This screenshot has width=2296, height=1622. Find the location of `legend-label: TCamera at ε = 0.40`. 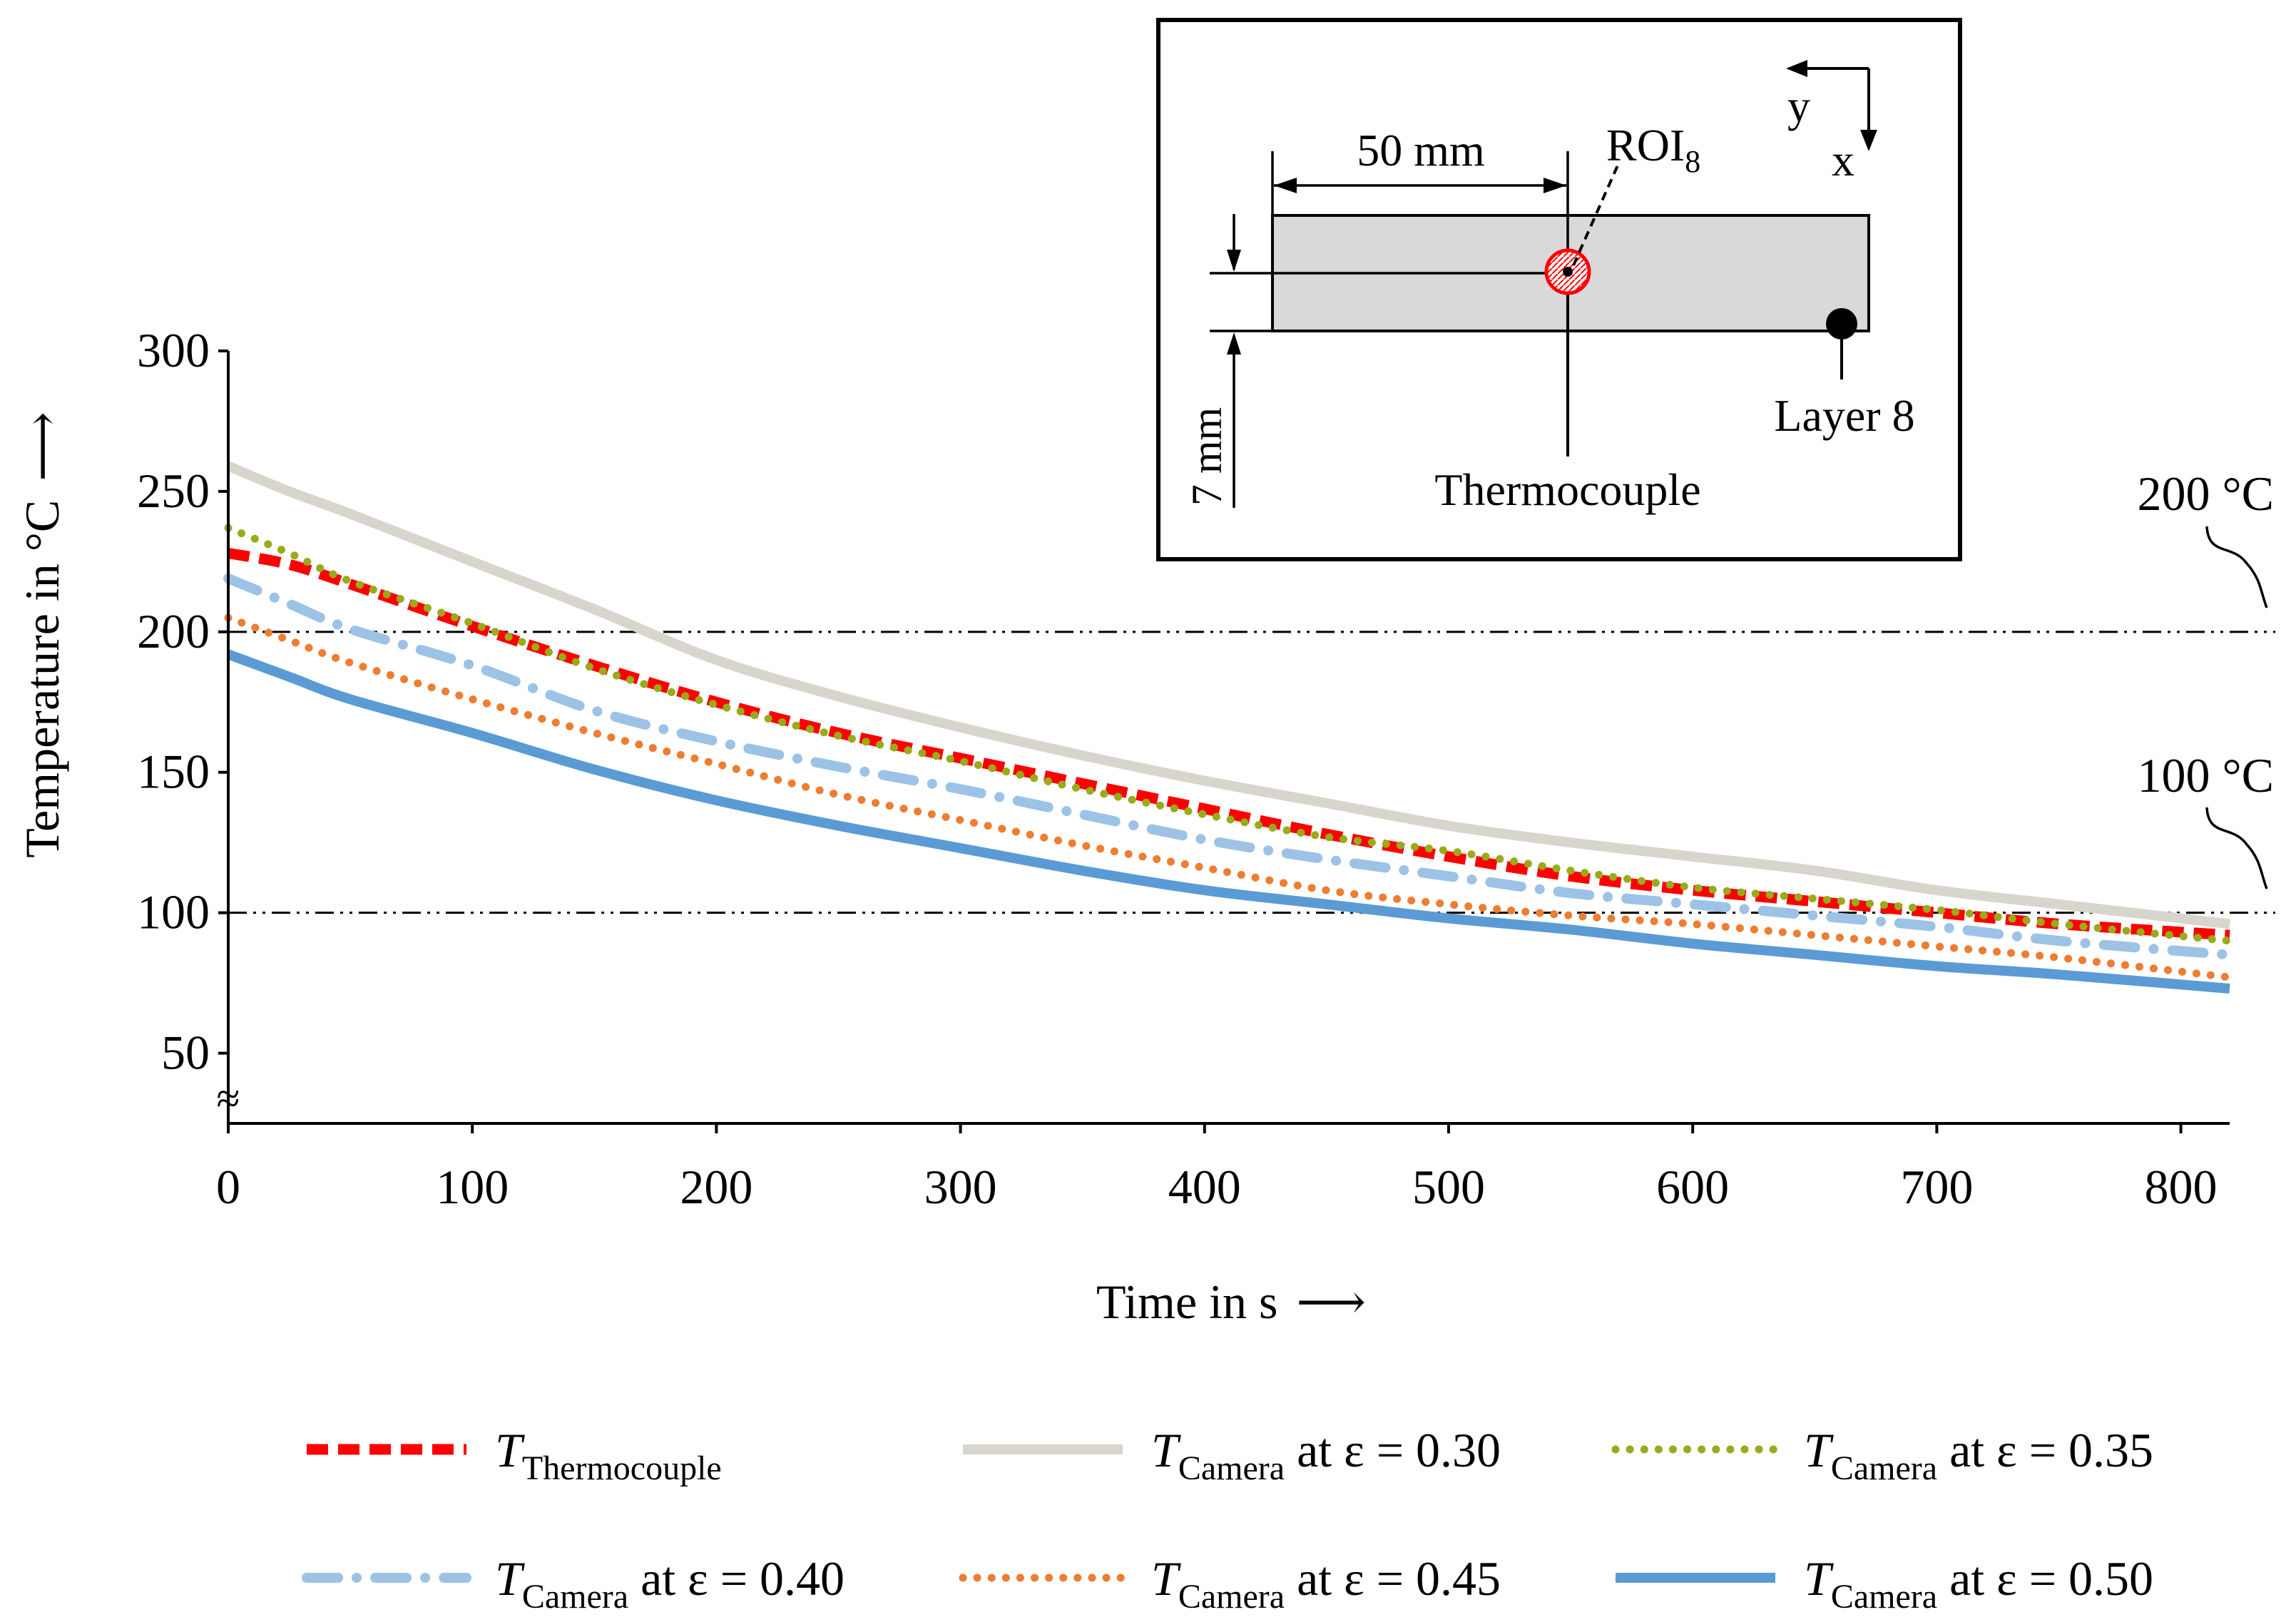

legend-label: TCamera at ε = 0.40 is located at coordinates (670, 1583).